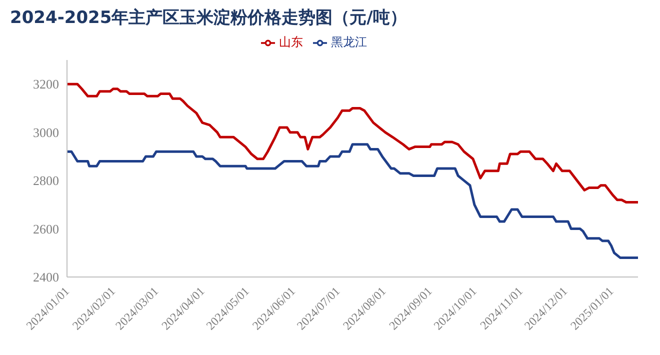 The image size is (660, 355). I want to click on legend-label: 山东, so click(291, 42).